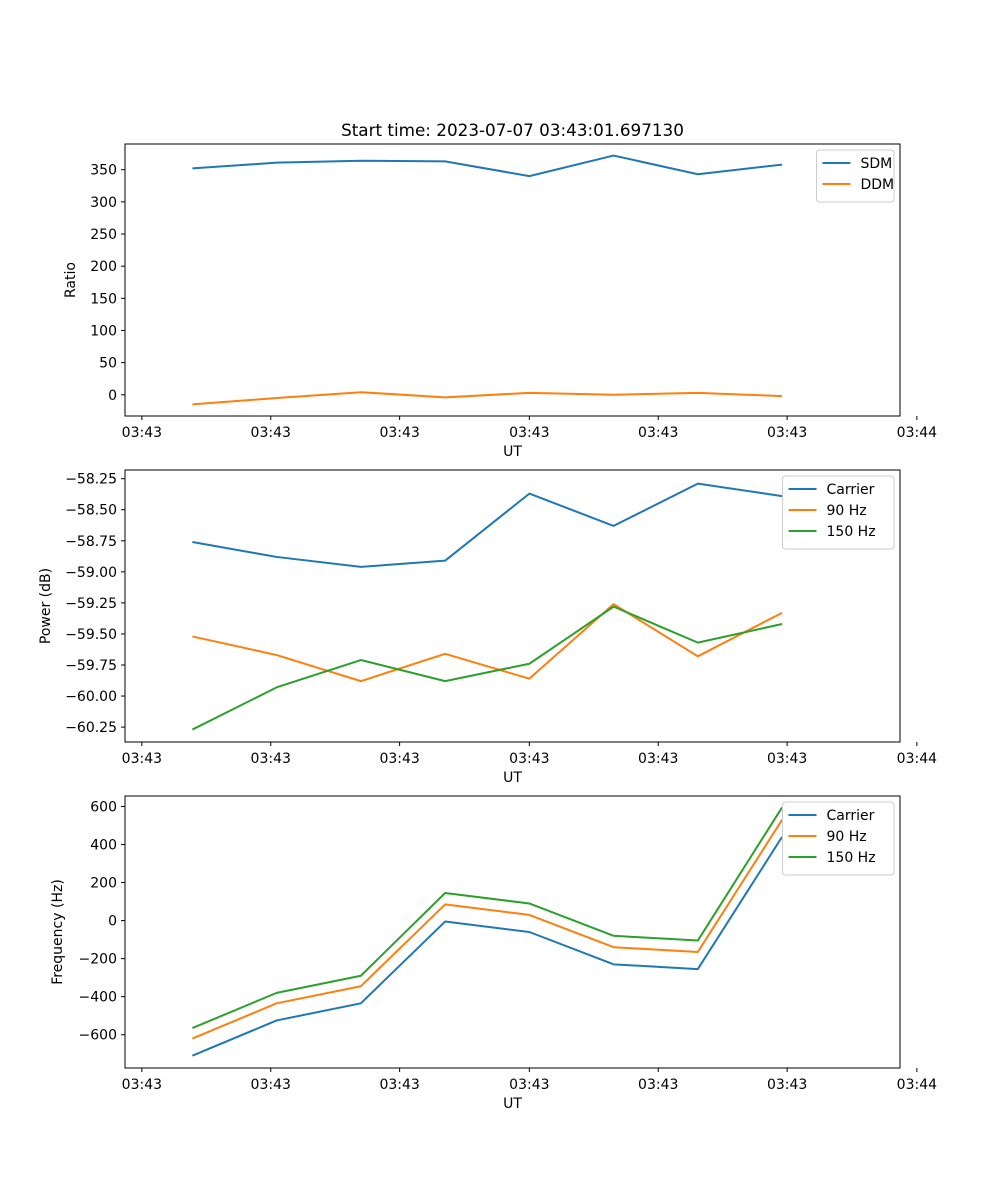 The width and height of the screenshot is (1000, 1200). I want to click on chart-title: Start time: 2023-07-07 03:43:01.697130, so click(512, 130).